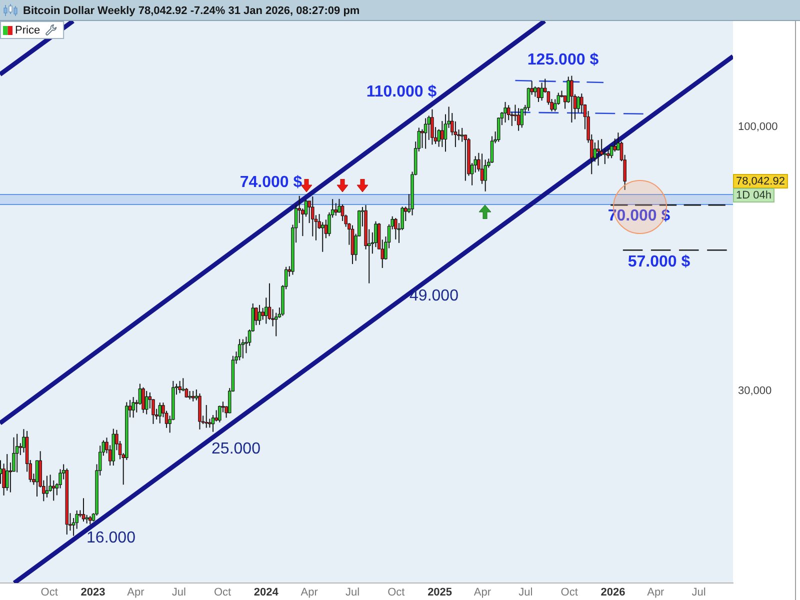 This screenshot has width=800, height=600. What do you see at coordinates (271, 182) in the screenshot?
I see `annotation: 74.000 $` at bounding box center [271, 182].